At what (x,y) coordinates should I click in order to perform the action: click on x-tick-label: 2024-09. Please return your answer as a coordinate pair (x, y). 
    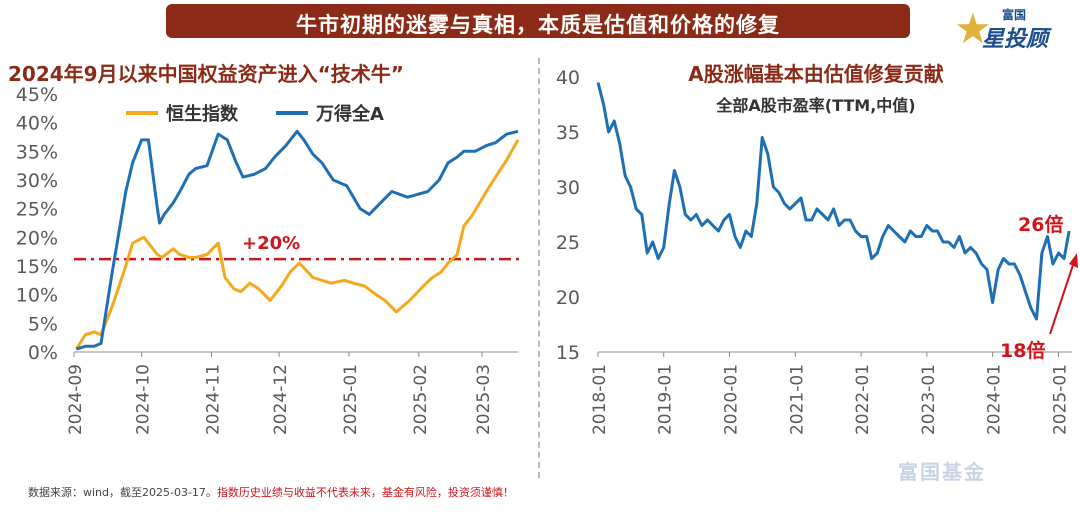
    Looking at the image, I should click on (76, 399).